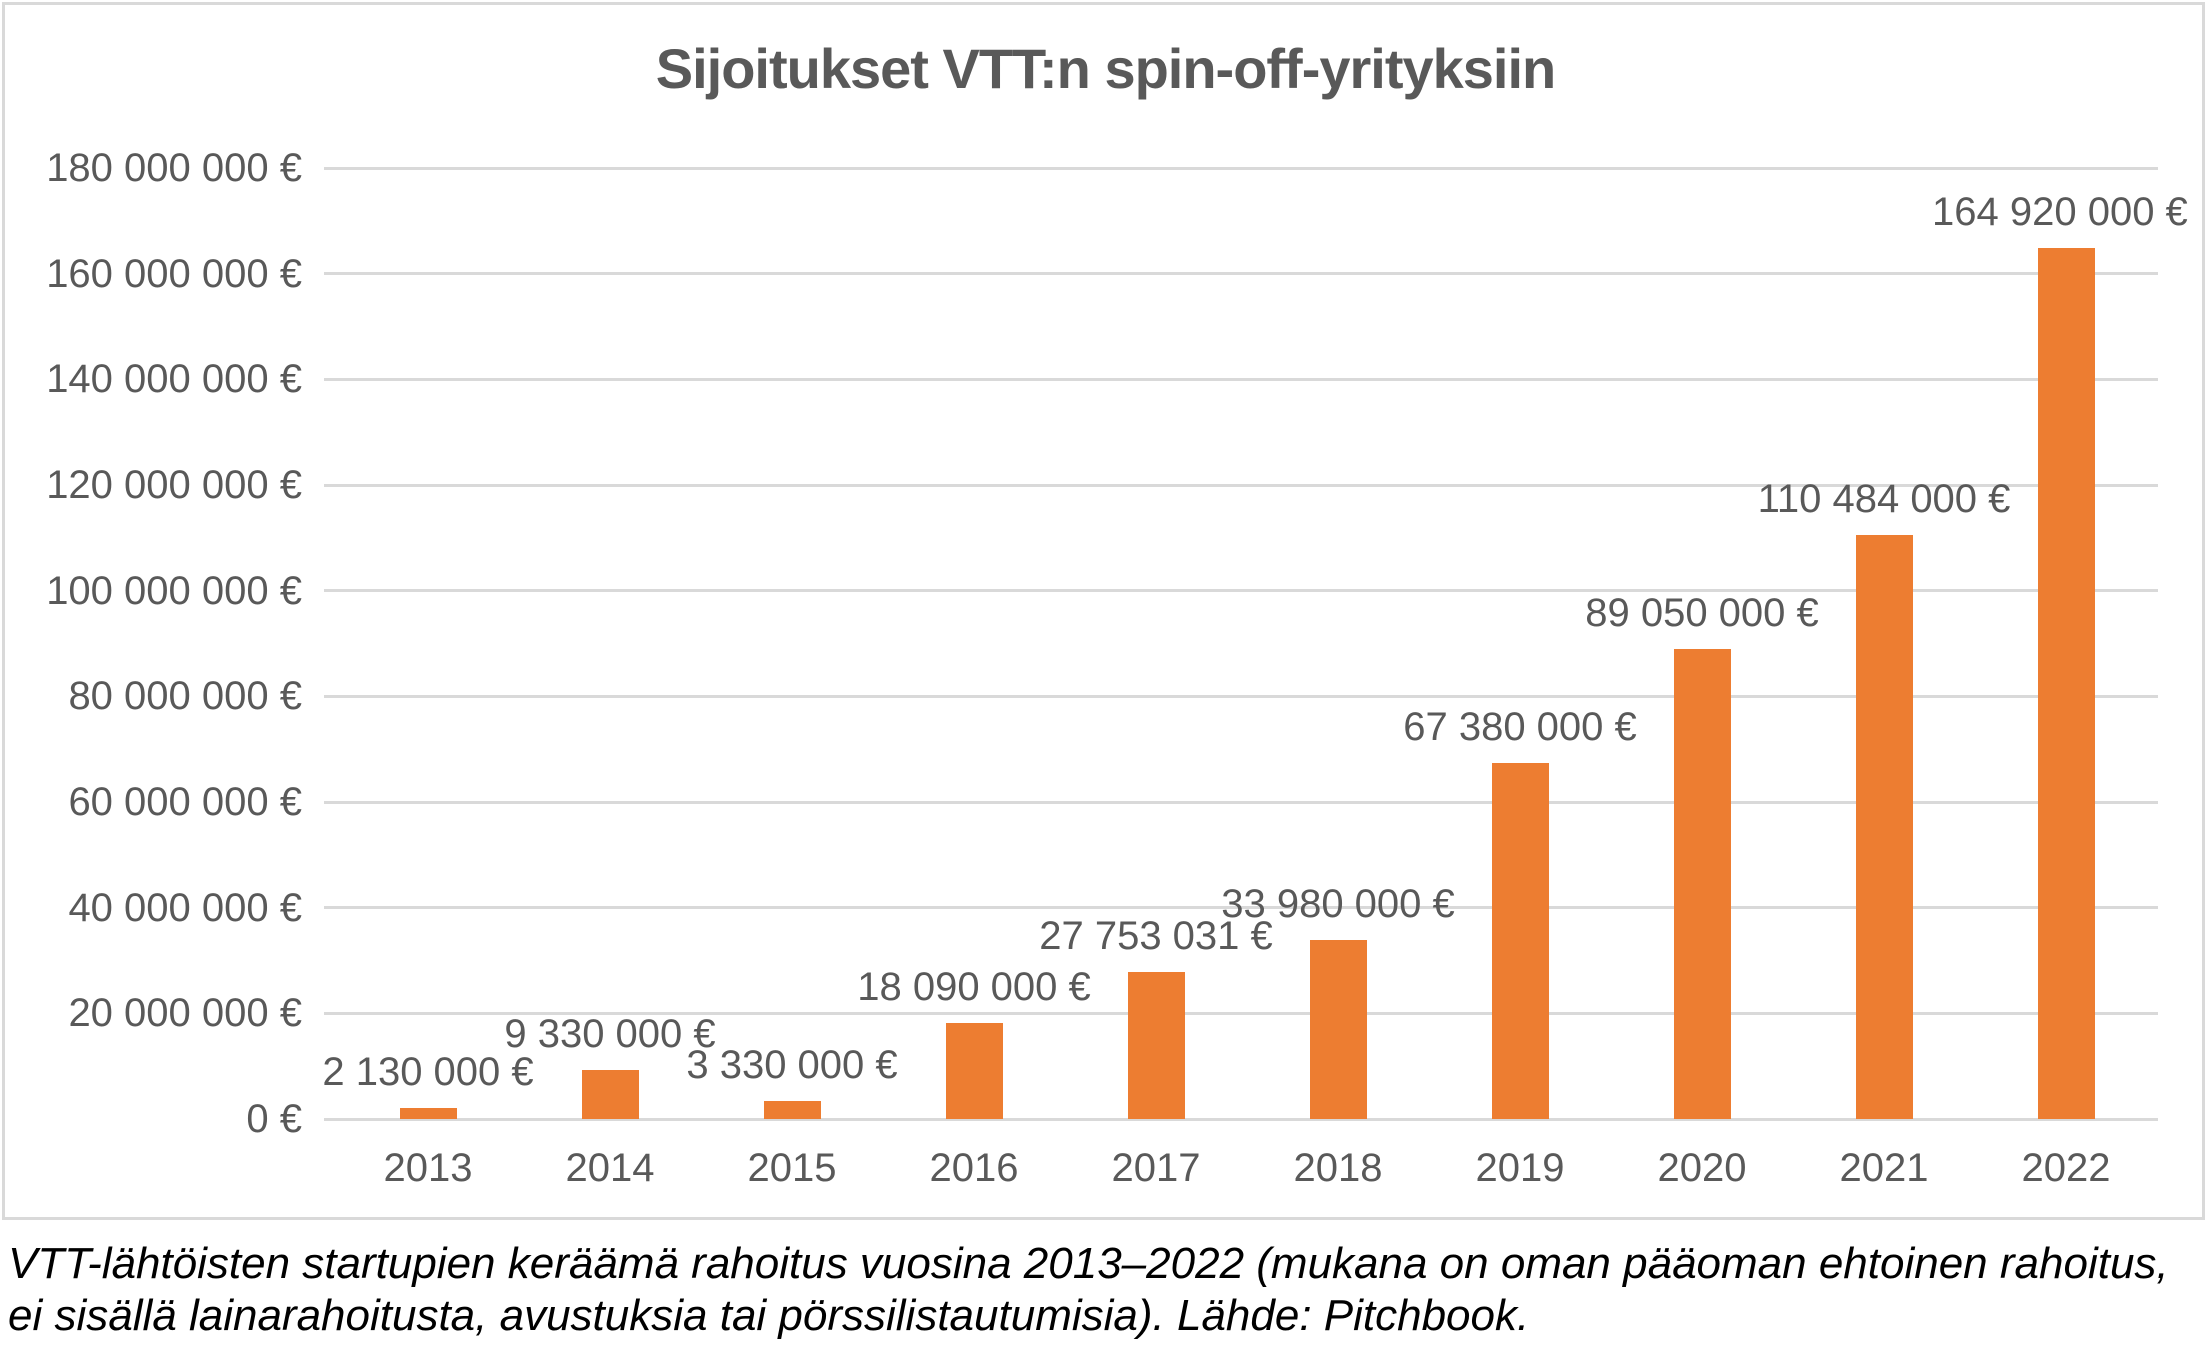 The height and width of the screenshot is (1355, 2211). What do you see at coordinates (1520, 1168) in the screenshot?
I see `x-axis-tick-label: 2019` at bounding box center [1520, 1168].